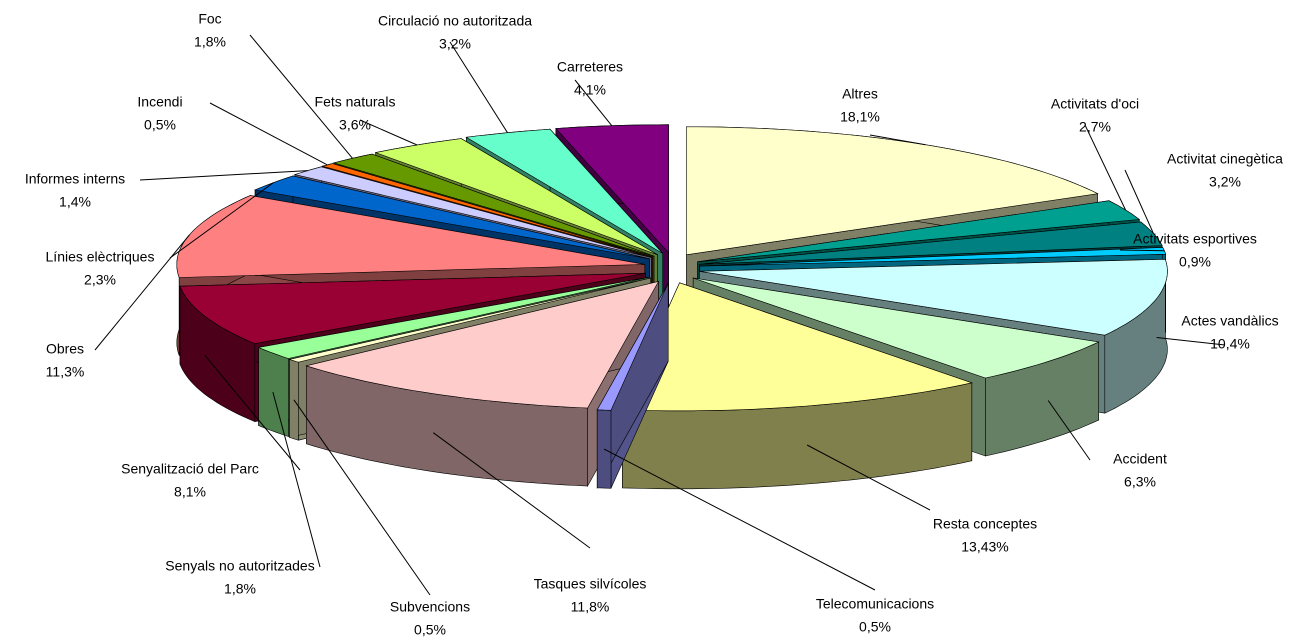 The image size is (1304, 637). I want to click on slice-label: Fets naturals, so click(355, 102).